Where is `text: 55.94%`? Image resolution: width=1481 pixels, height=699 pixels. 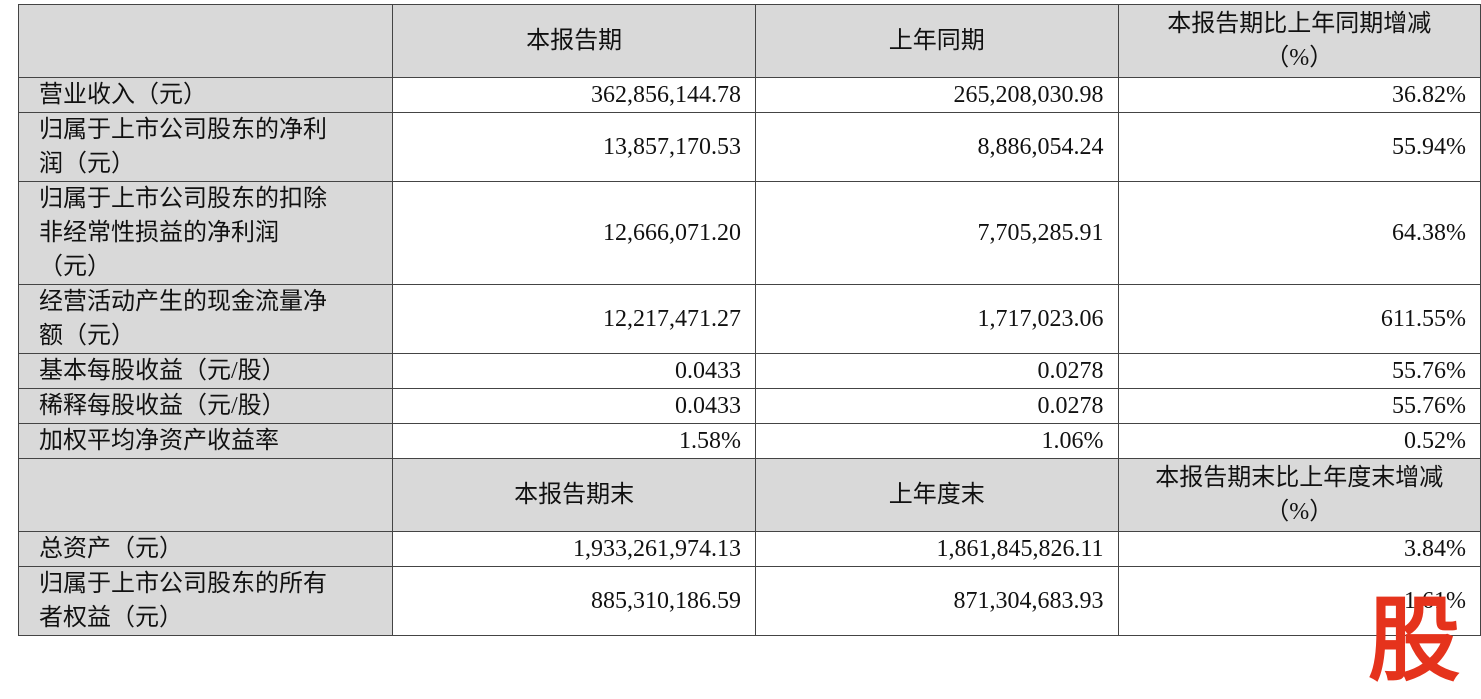
text: 55.94% is located at coordinates (1429, 147).